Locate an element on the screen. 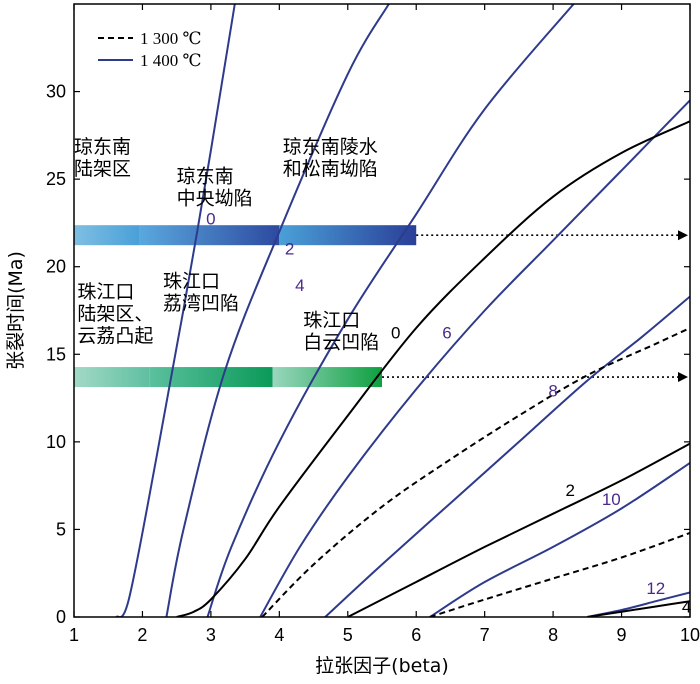 The width and height of the screenshot is (700, 684). x-tick-label: 10 is located at coordinates (690, 635).